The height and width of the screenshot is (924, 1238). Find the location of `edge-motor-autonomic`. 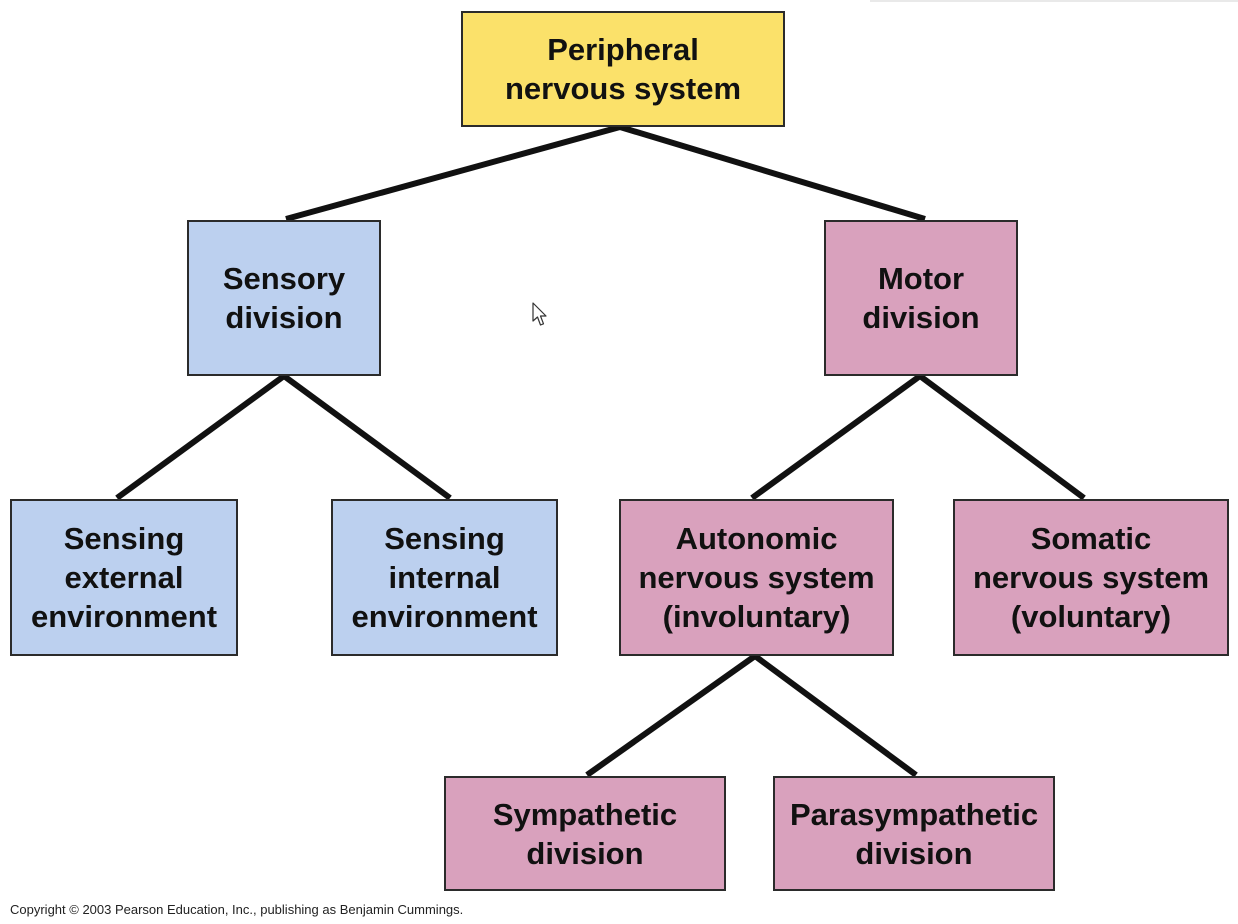

edge-motor-autonomic is located at coordinates (836, 437).